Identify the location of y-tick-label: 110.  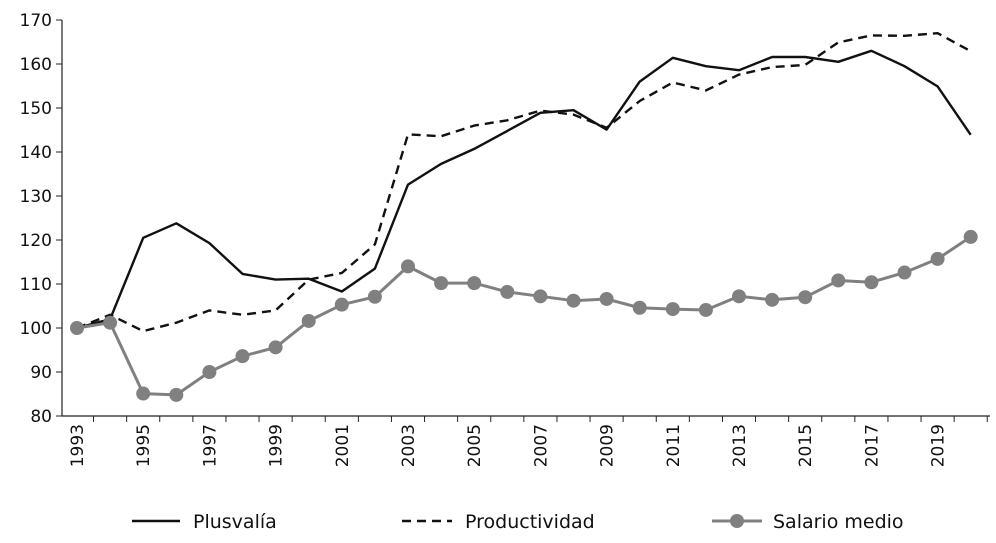
(36, 285).